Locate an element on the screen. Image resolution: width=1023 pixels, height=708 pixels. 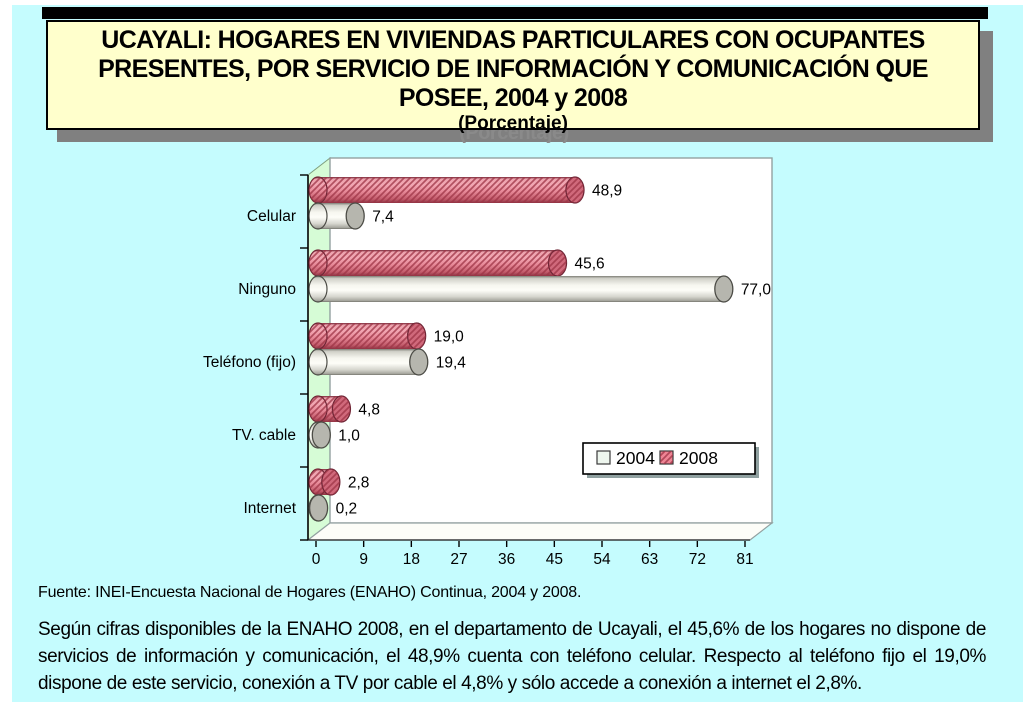
bar-2004-celular-end-cap is located at coordinates (355, 216).